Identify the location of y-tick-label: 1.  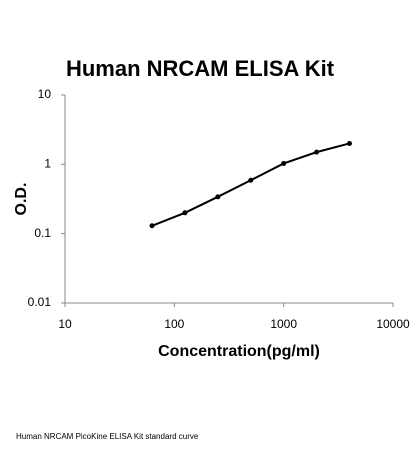
(47, 164).